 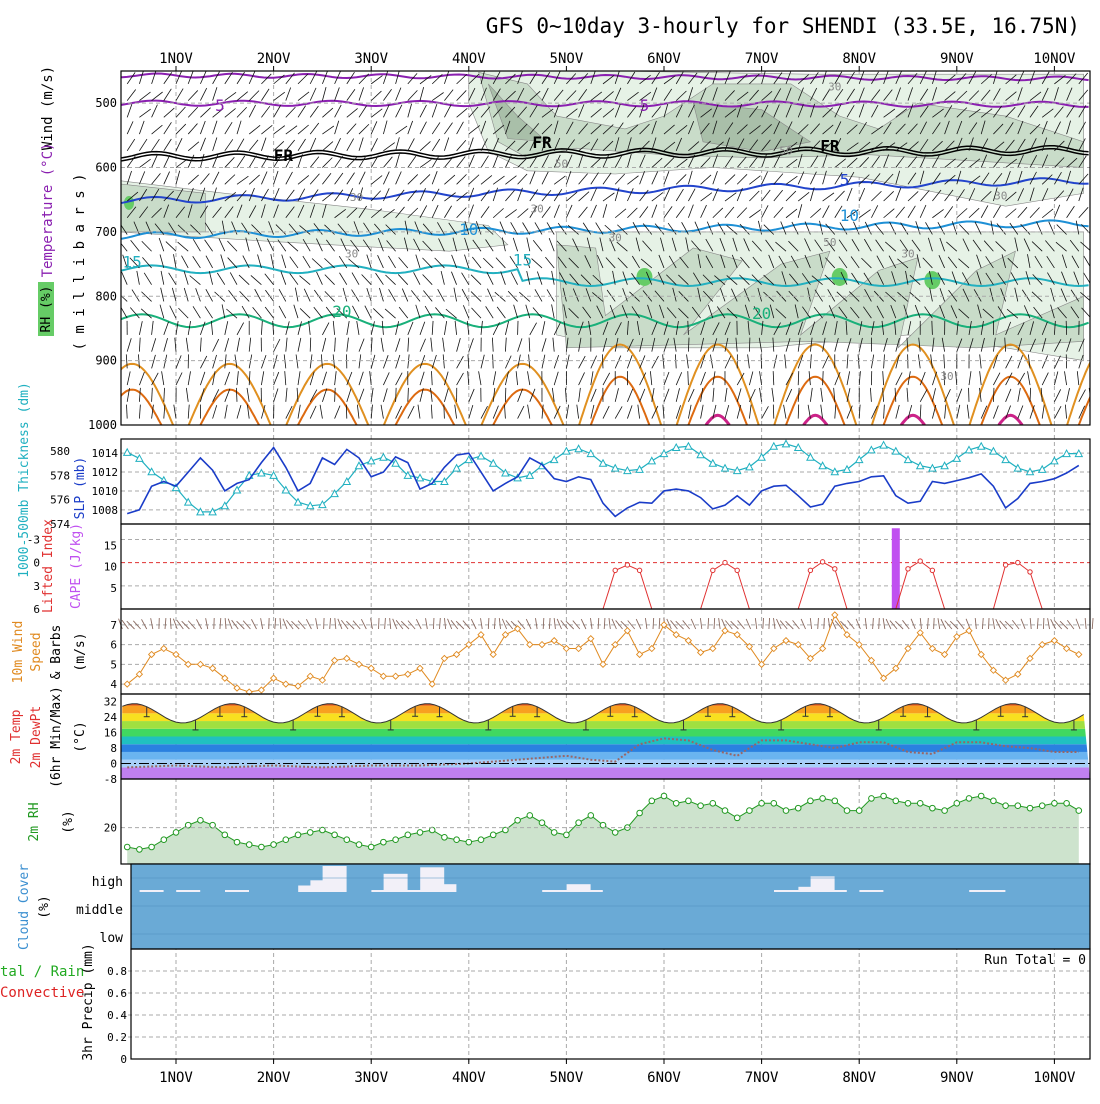 I want to click on precip-convective-label: Convective, so click(x=42, y=993).